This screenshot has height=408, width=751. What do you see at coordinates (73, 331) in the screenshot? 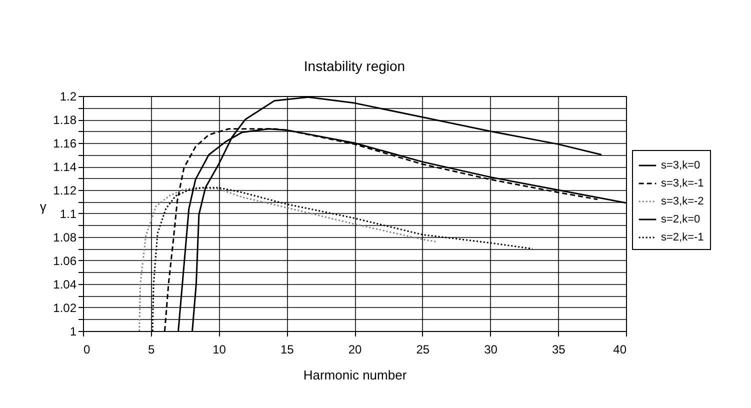
I see `y-tick-label: 1` at bounding box center [73, 331].